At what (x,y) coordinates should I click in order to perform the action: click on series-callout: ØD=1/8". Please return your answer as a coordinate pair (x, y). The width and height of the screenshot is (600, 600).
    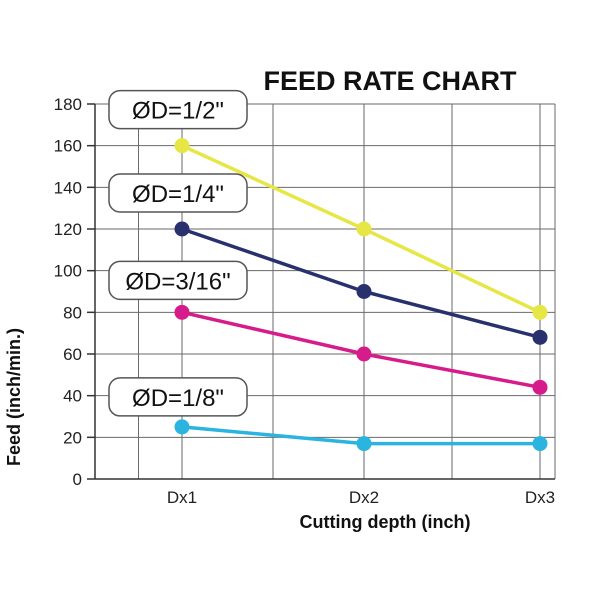
    Looking at the image, I should click on (178, 397).